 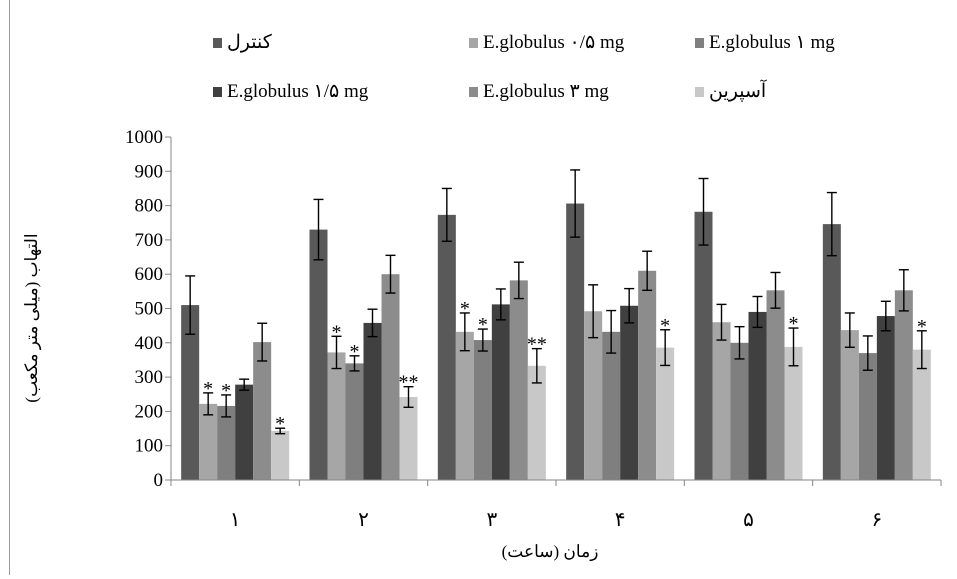 What do you see at coordinates (876, 520) in the screenshot?
I see `x-tick-label: ۶` at bounding box center [876, 520].